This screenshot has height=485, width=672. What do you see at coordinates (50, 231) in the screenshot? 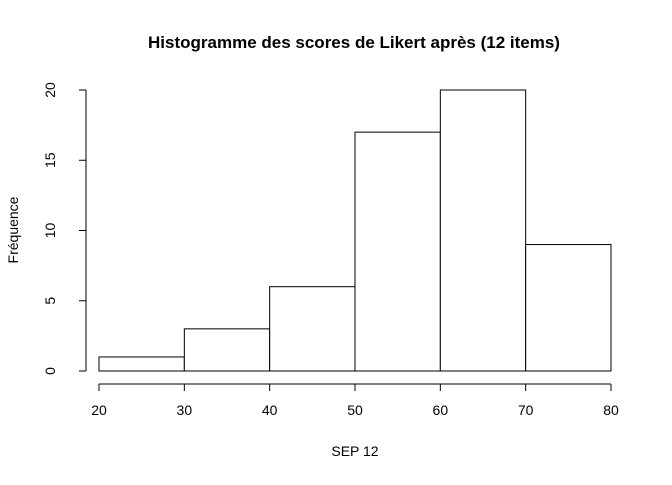
I see `y-tick-label-10: 10` at bounding box center [50, 231].